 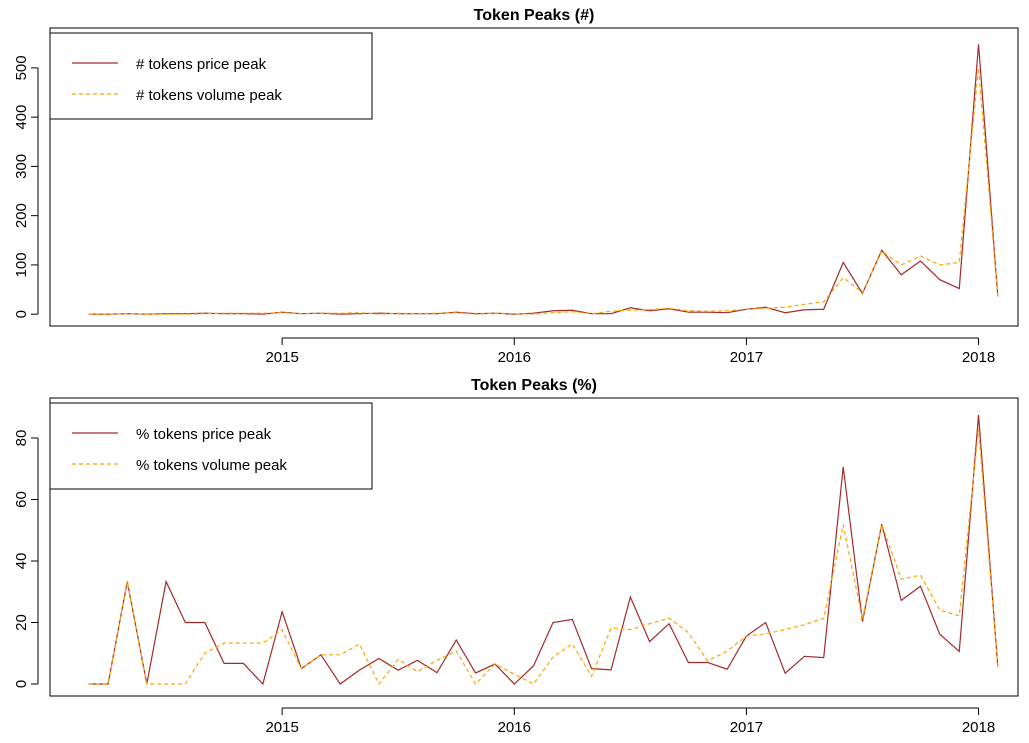 What do you see at coordinates (201, 64) in the screenshot?
I see `legend-label: # tokens price peak` at bounding box center [201, 64].